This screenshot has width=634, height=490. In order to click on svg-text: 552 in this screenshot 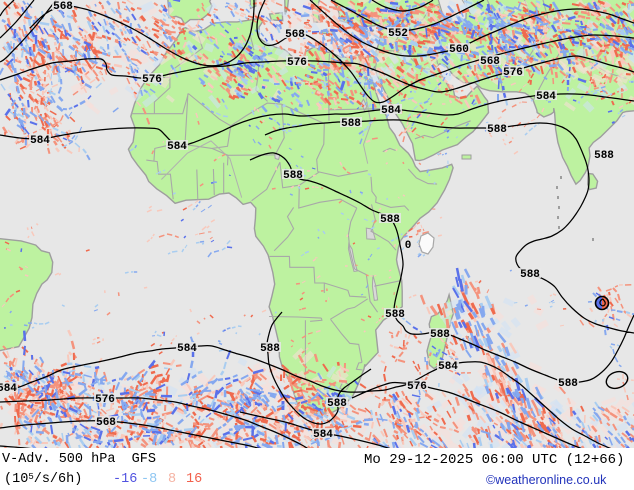, I will do `click(398, 34)`.